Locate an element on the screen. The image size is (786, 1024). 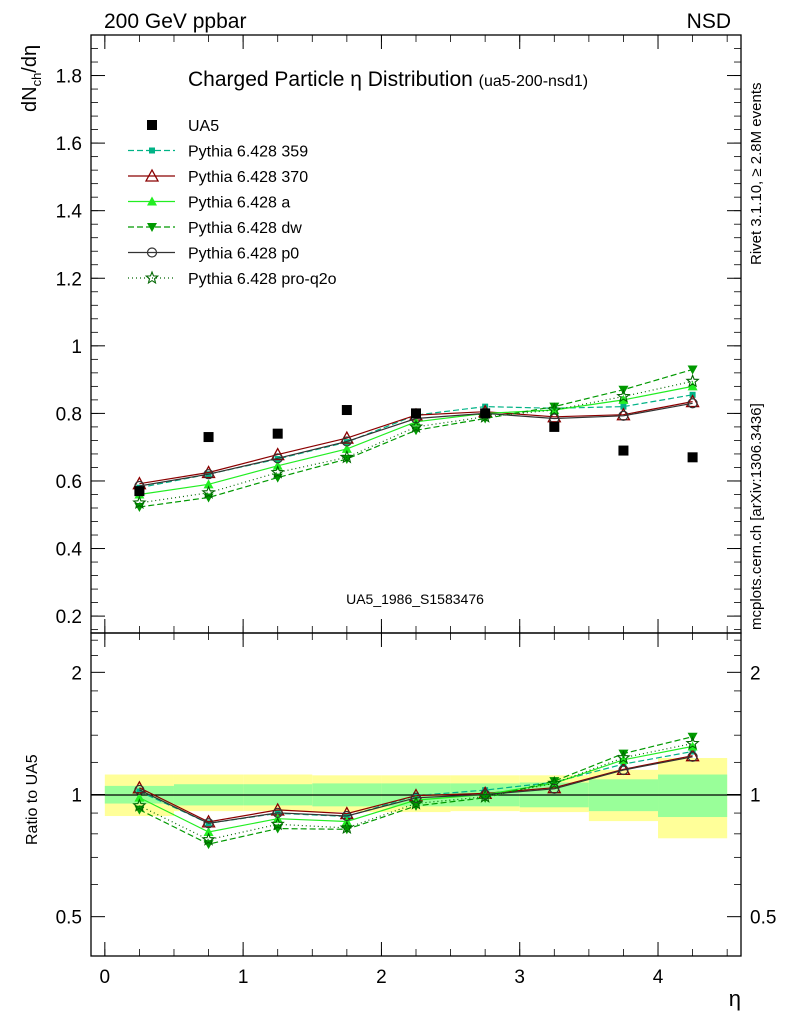
x-tick-label: 0 is located at coordinates (105, 977).